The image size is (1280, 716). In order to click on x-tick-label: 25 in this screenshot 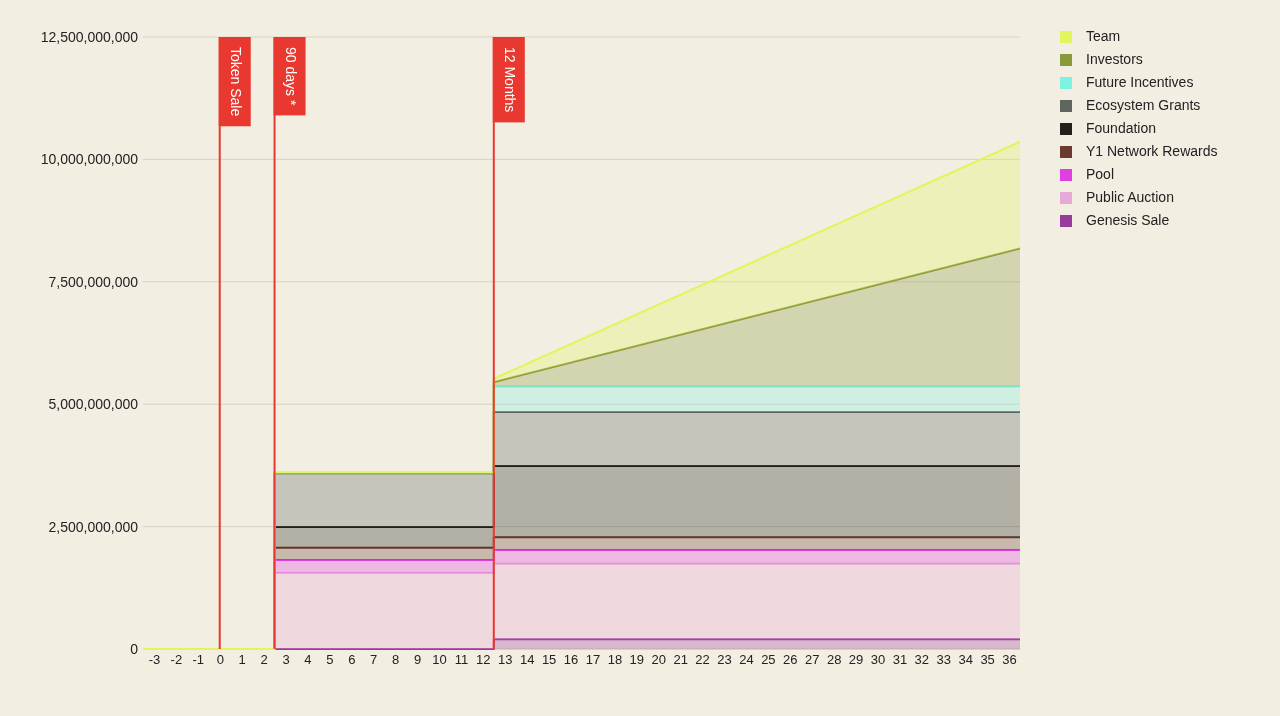, I will do `click(768, 660)`.